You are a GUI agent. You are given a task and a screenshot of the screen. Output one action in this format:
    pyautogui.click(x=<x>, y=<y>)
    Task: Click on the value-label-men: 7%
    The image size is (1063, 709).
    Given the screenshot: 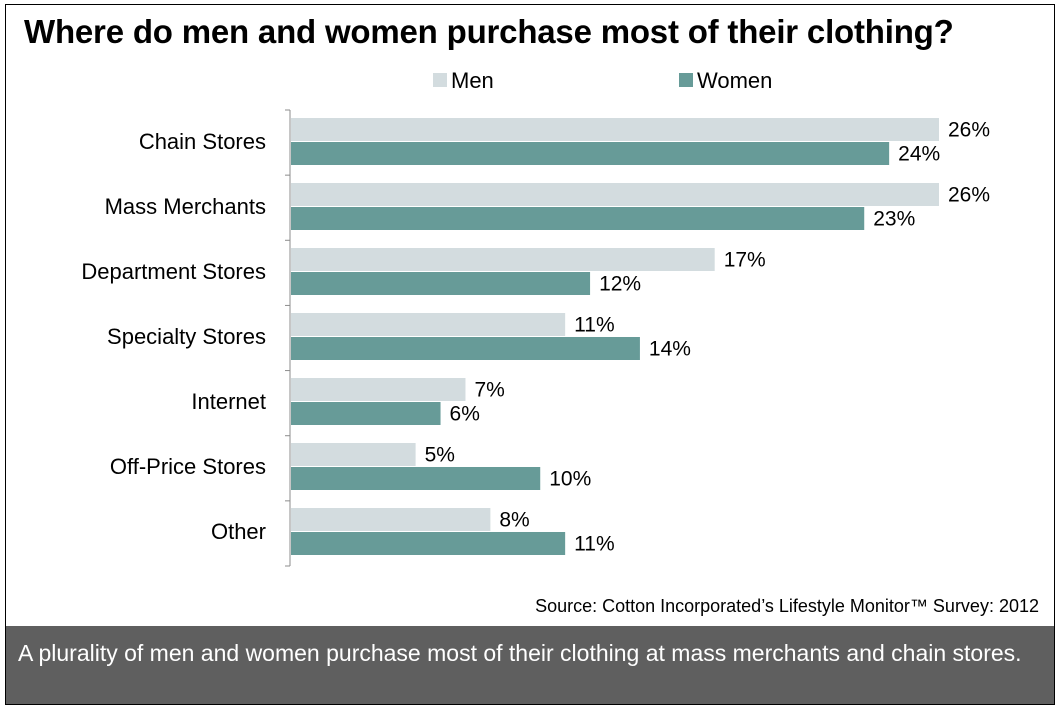 What is the action you would take?
    pyautogui.click(x=489, y=390)
    